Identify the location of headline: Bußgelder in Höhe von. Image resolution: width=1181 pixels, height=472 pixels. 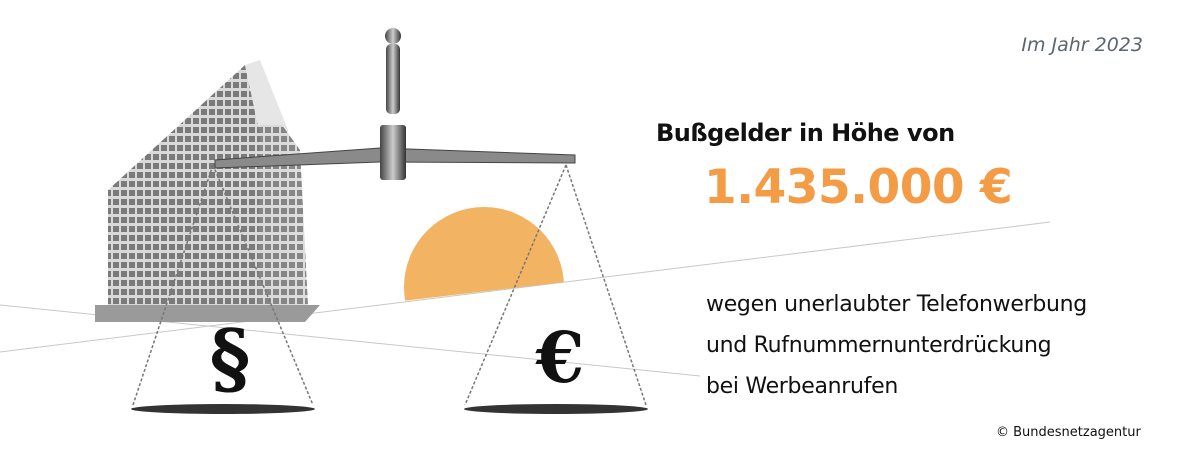
(805, 133).